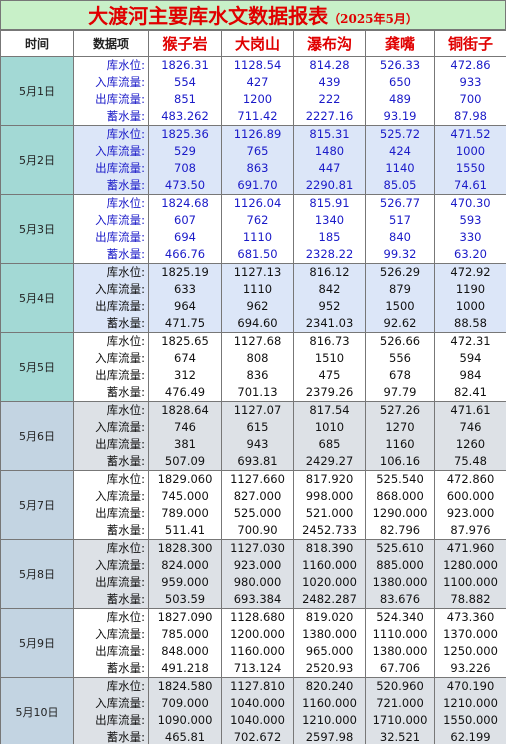  Describe the element at coordinates (470, 134) in the screenshot. I see `value: 471.52` at that location.